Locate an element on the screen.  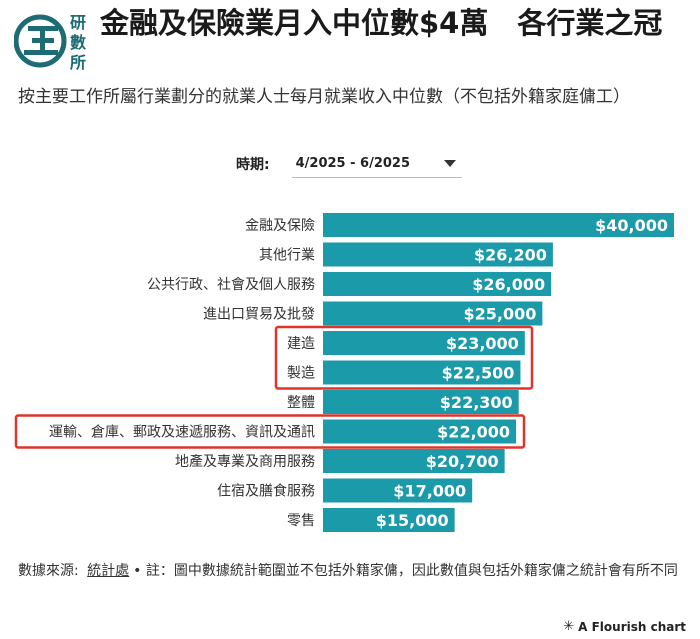
category-label-8: 地產及專業及商用服務 is located at coordinates (245, 461).